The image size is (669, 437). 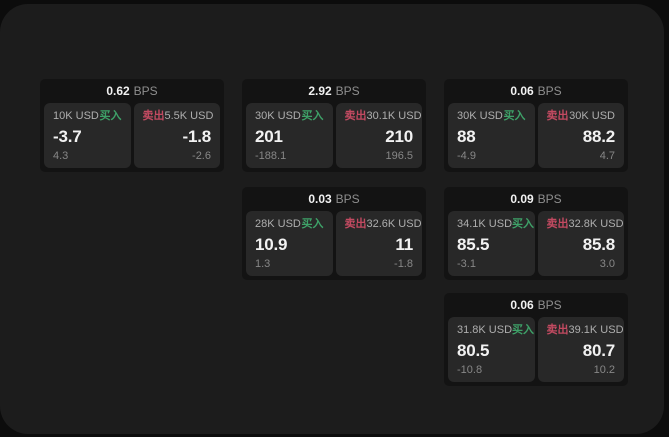 What do you see at coordinates (598, 244) in the screenshot?
I see `sell-price: 85.8` at bounding box center [598, 244].